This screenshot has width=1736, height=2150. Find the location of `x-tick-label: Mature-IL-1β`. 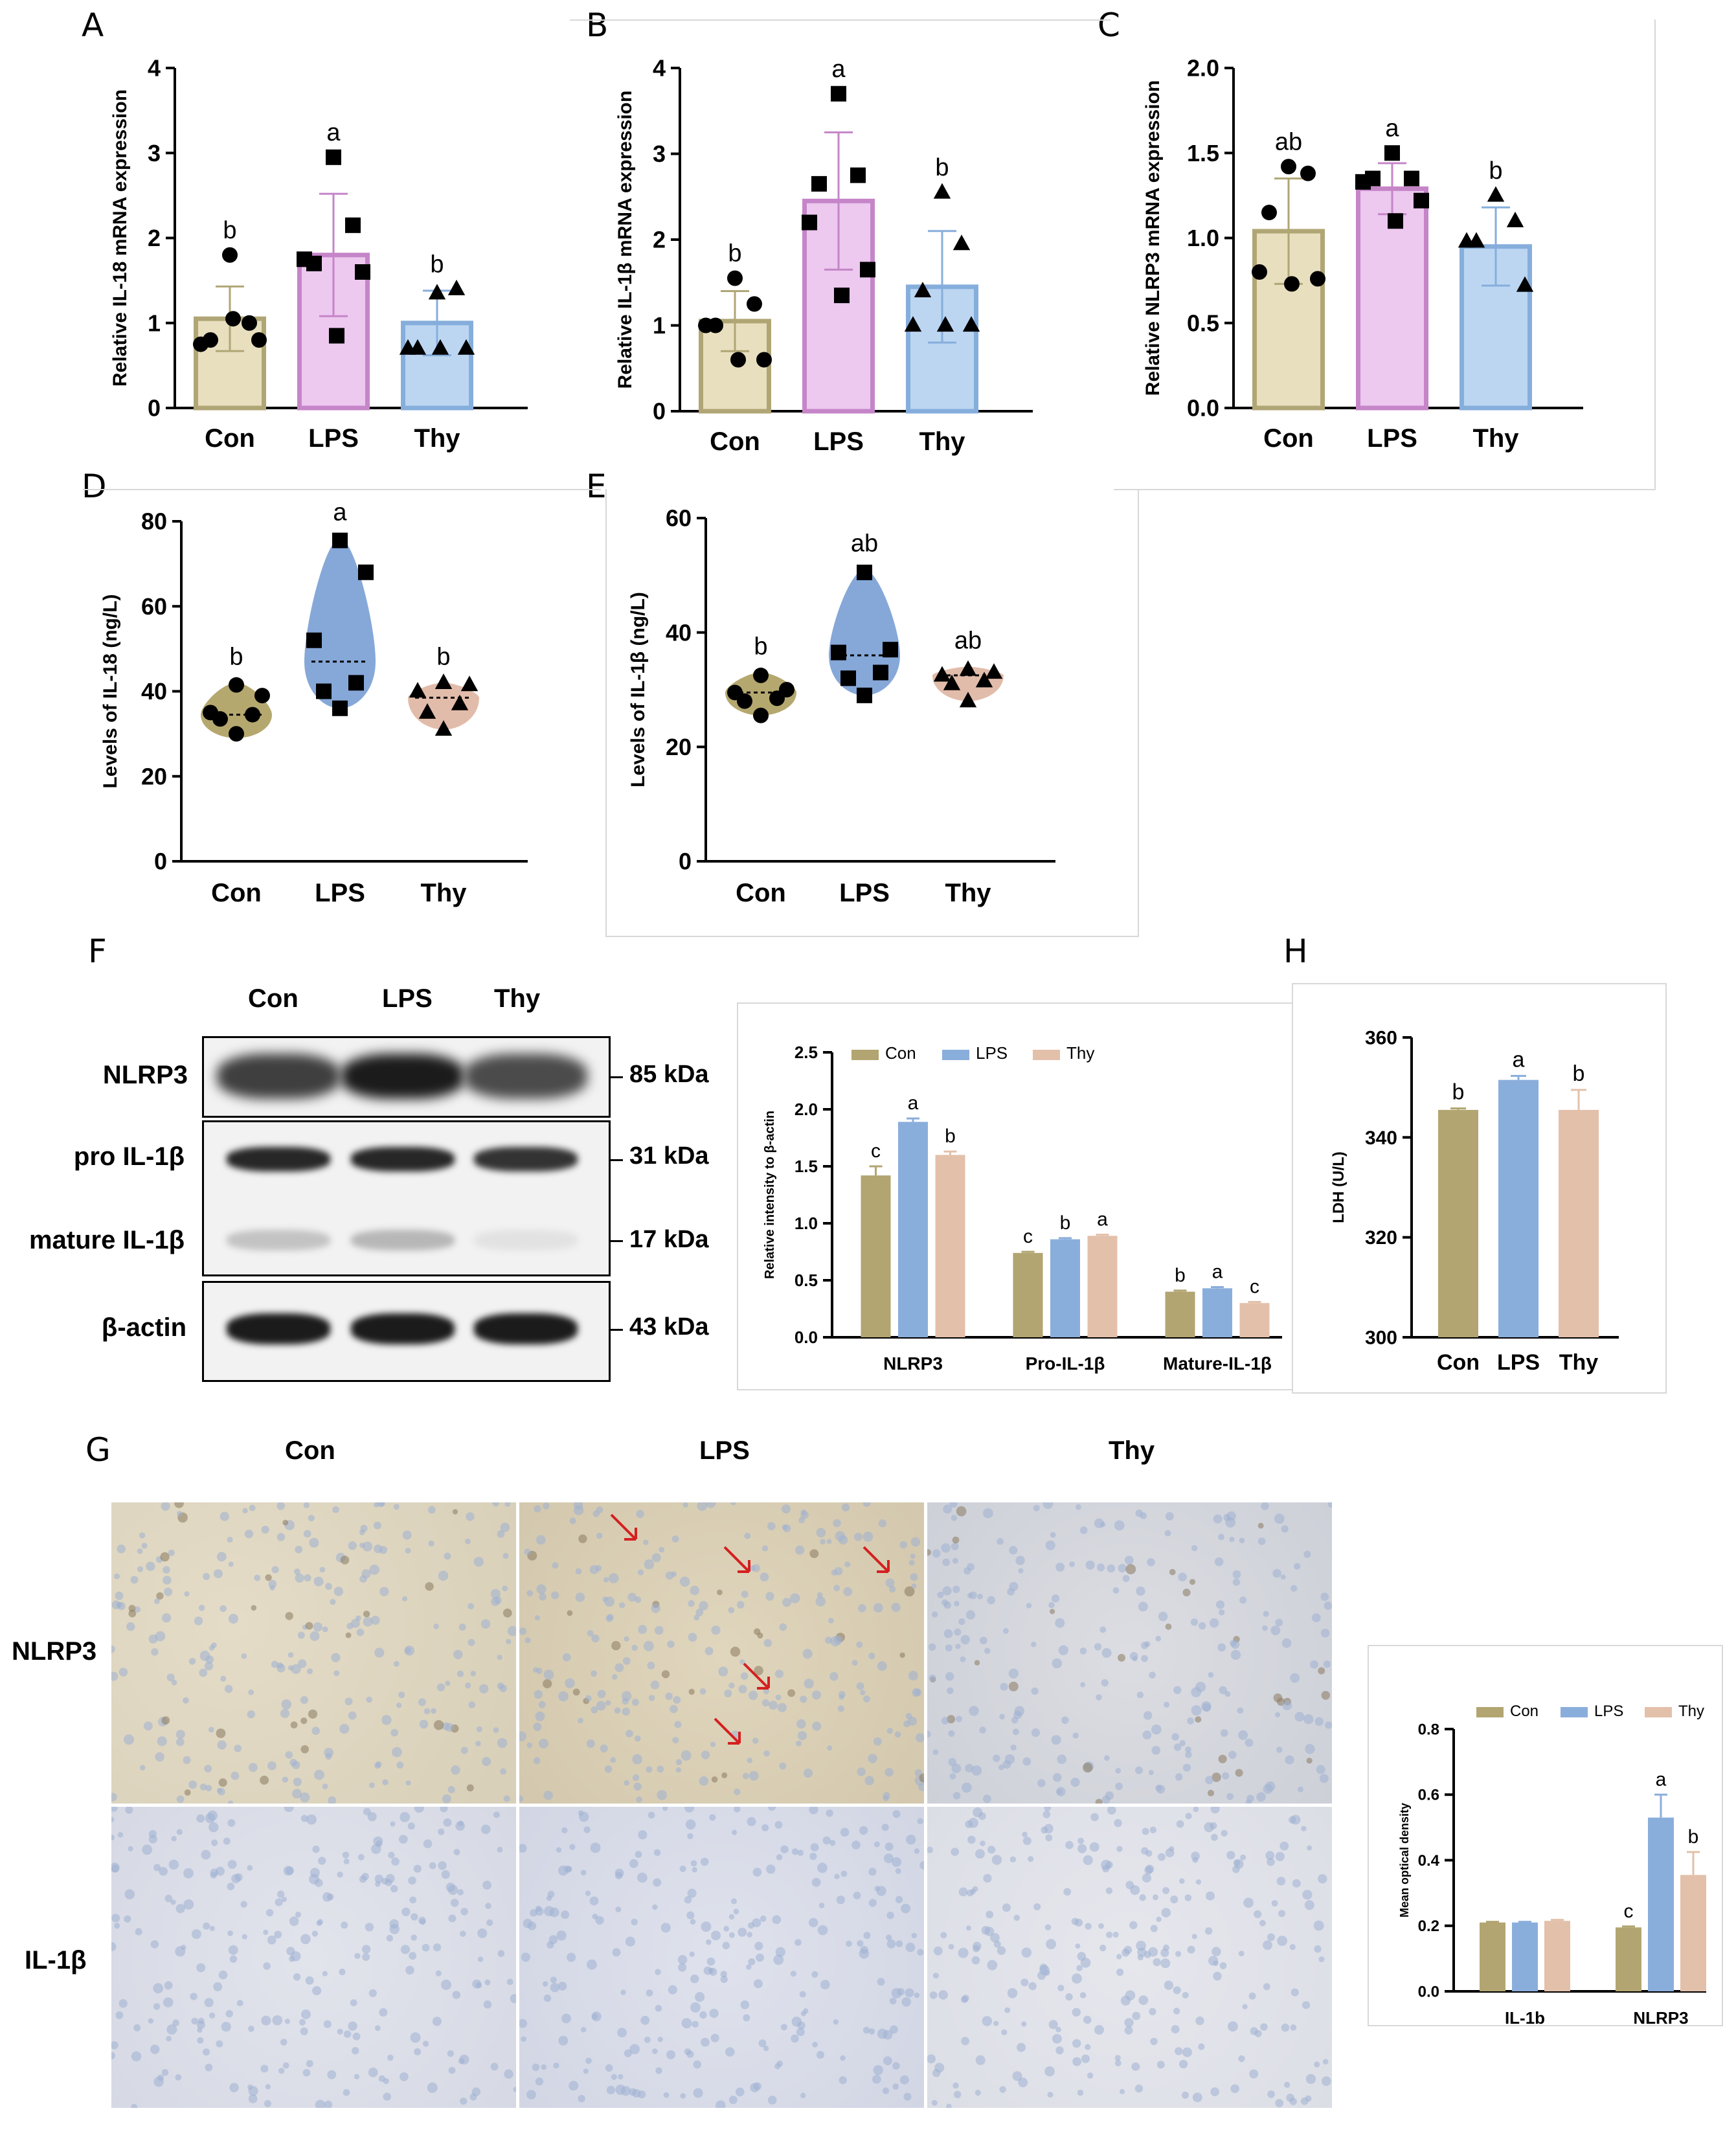

x-tick-label: Mature-IL-1β is located at coordinates (1218, 1363).